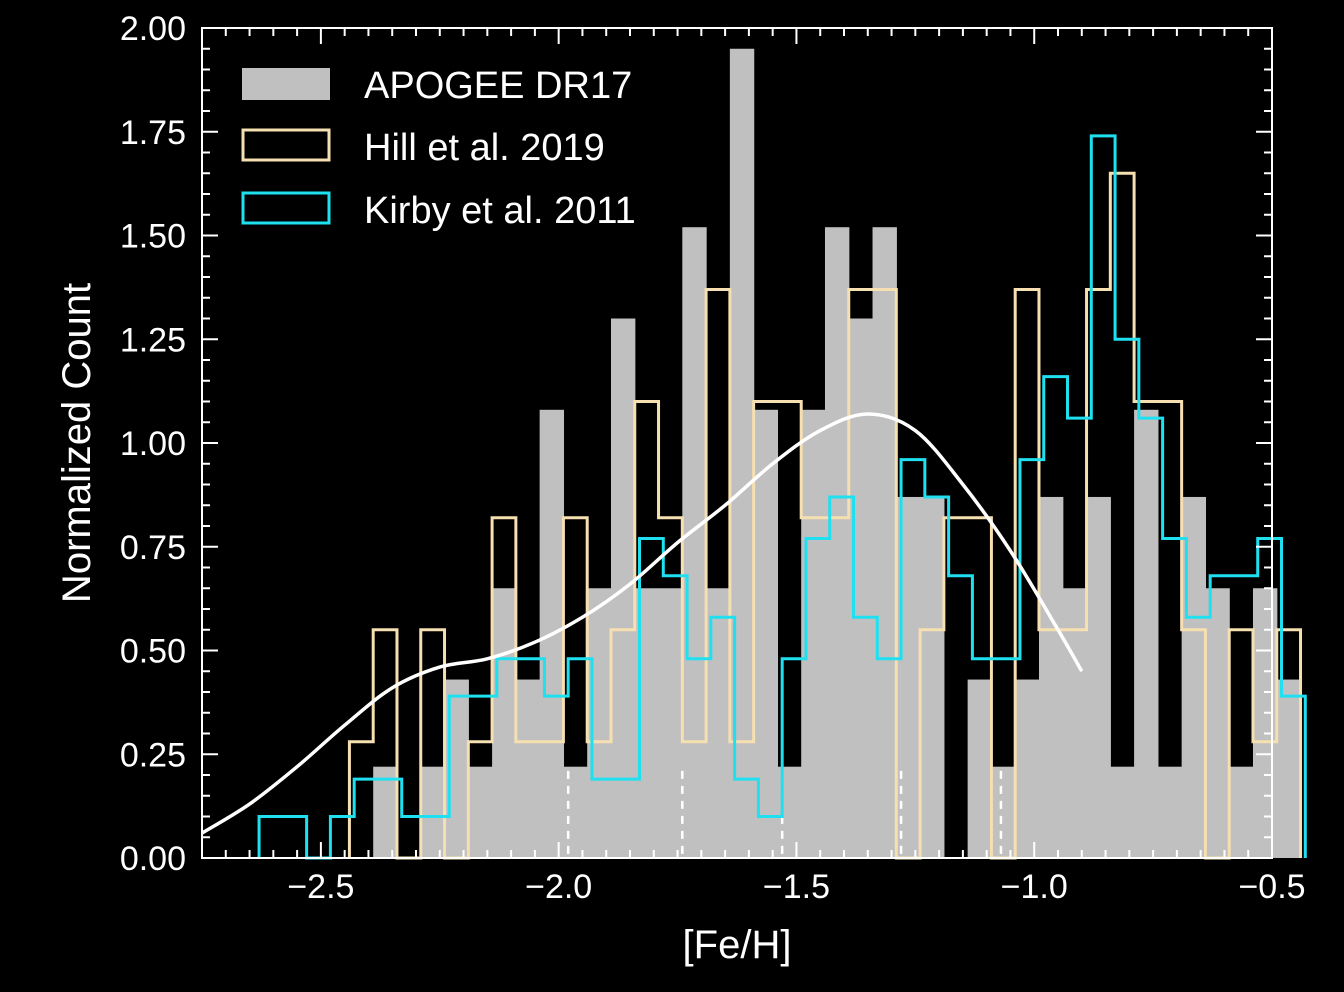  What do you see at coordinates (153, 755) in the screenshot?
I see `y-tick-label: 0.25` at bounding box center [153, 755].